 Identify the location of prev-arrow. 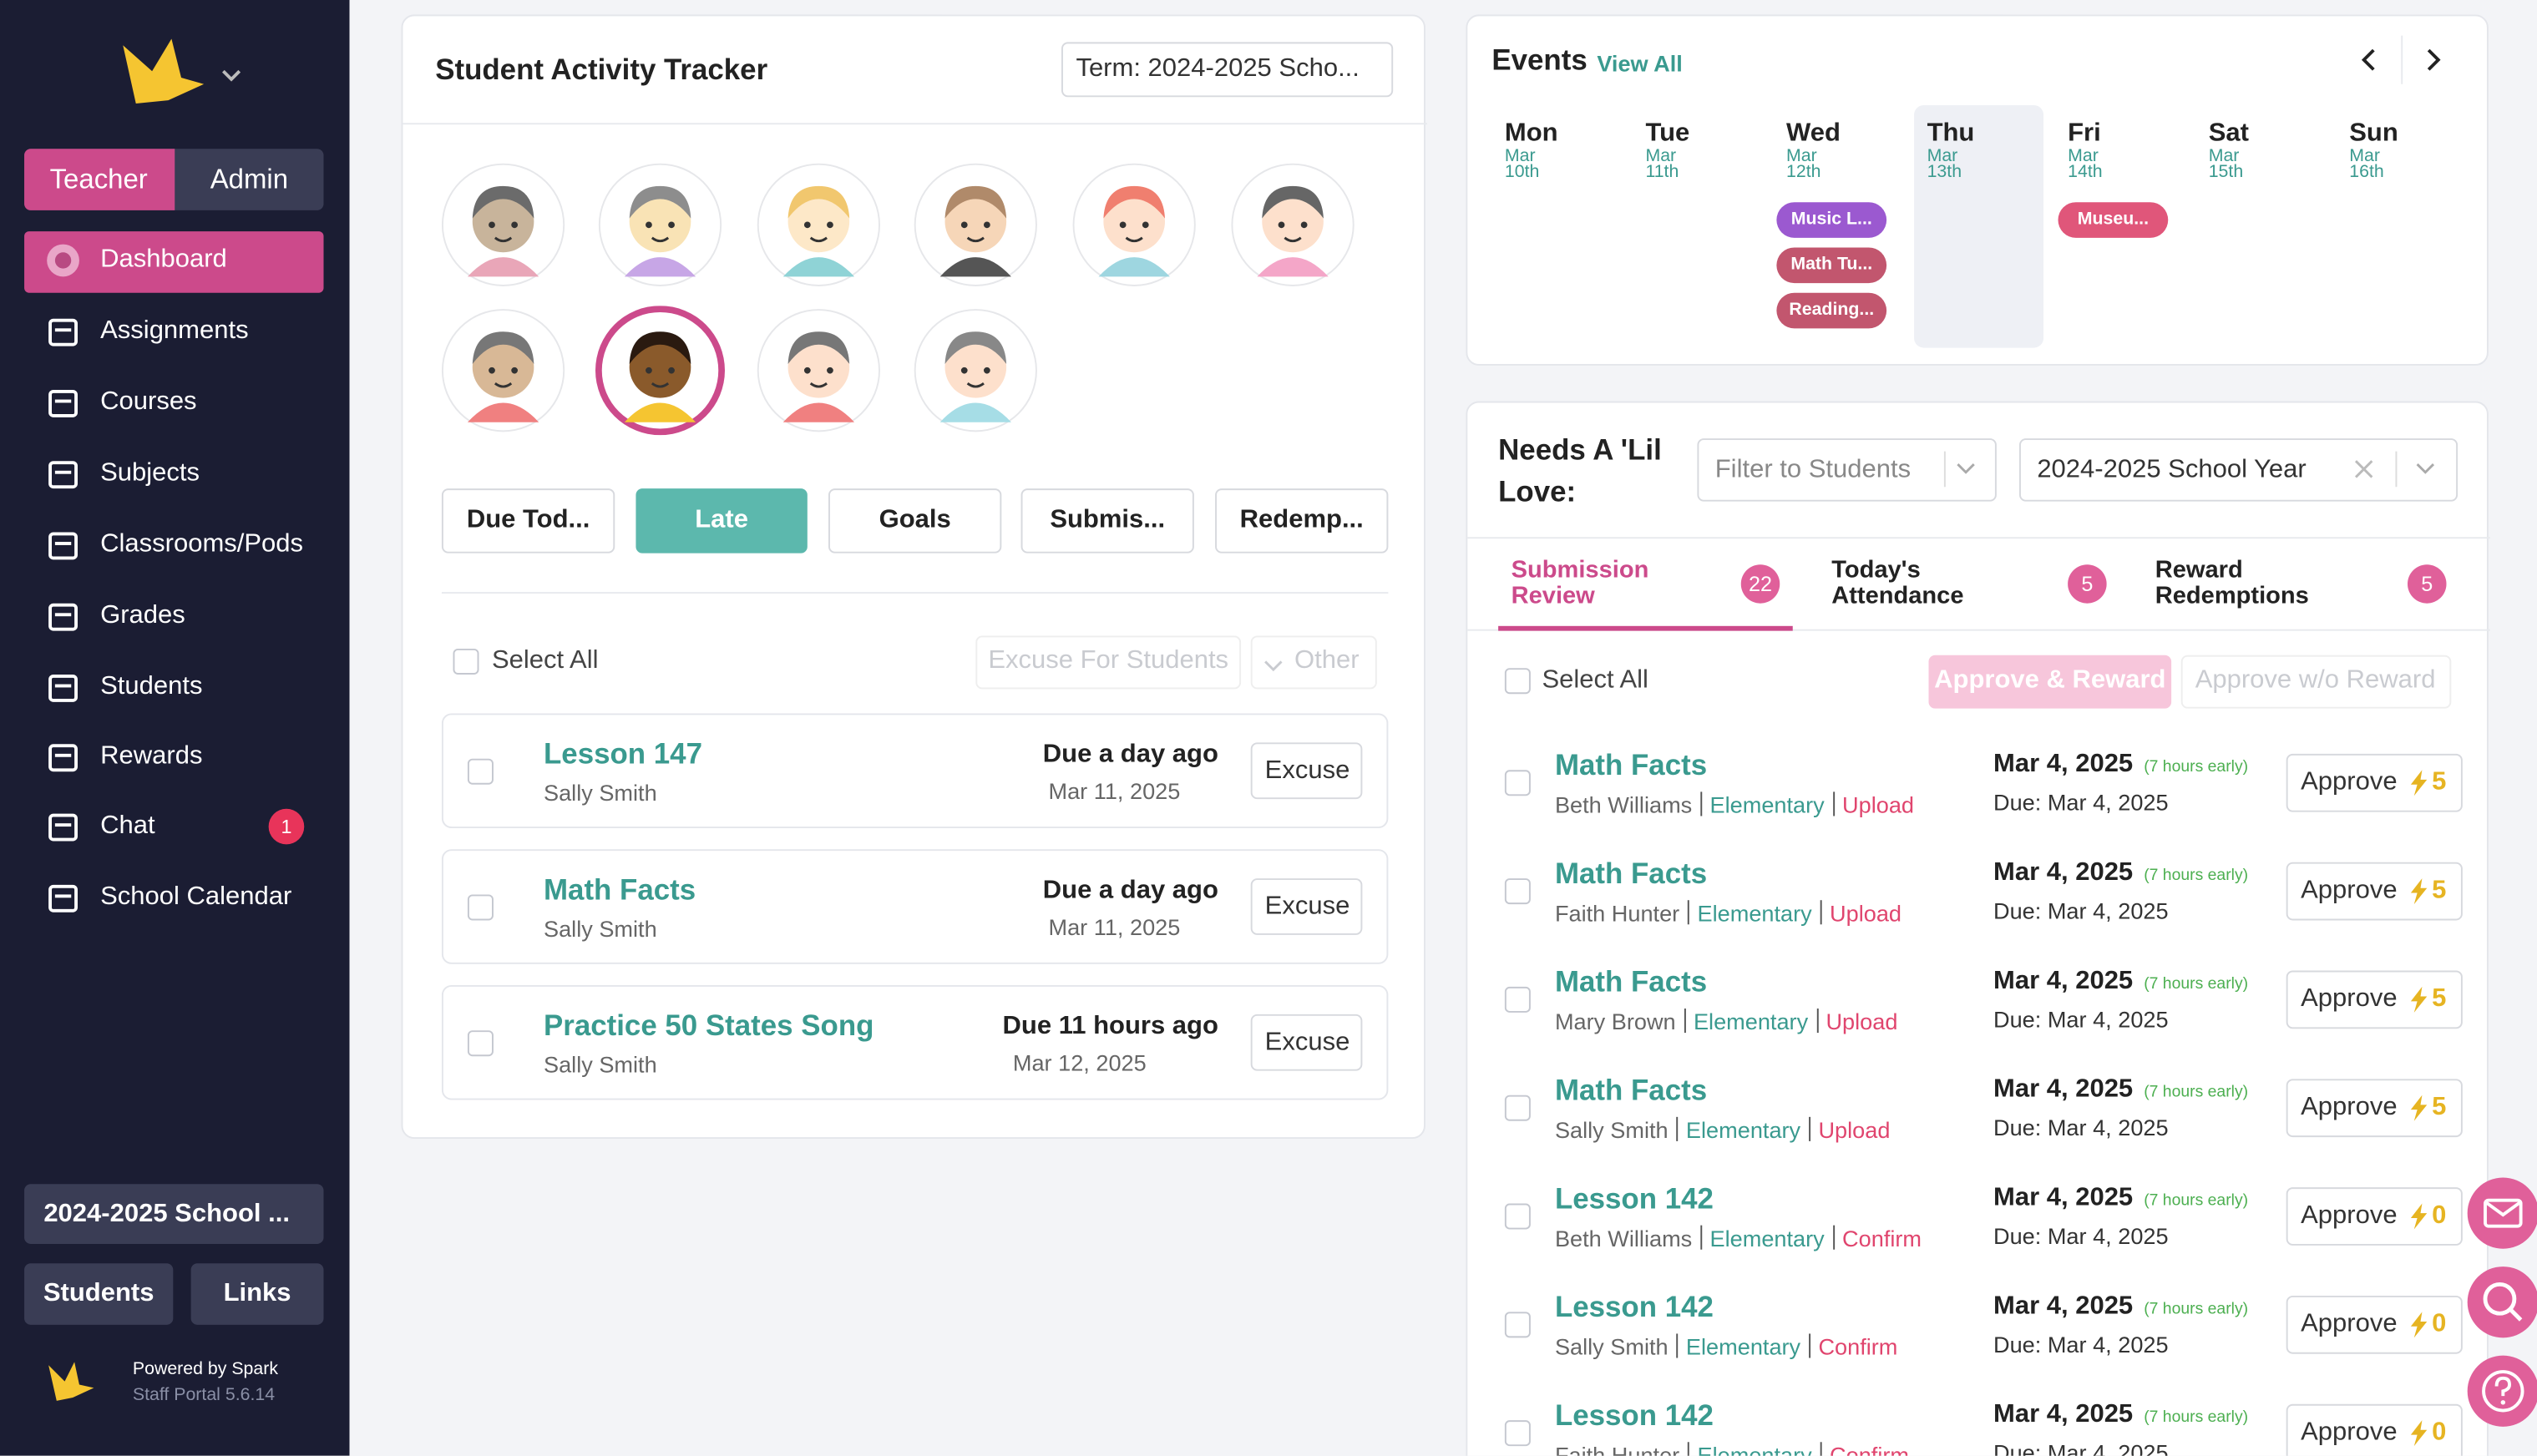
(2368, 60).